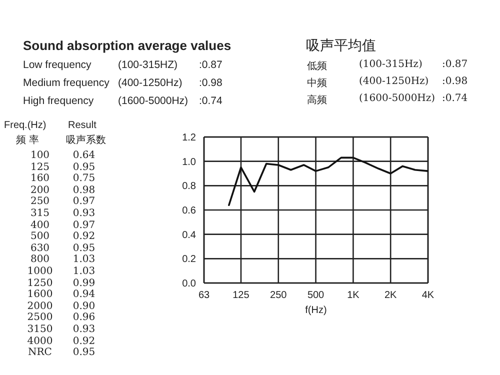  I want to click on y-tick-label: 1.0, so click(189, 162).